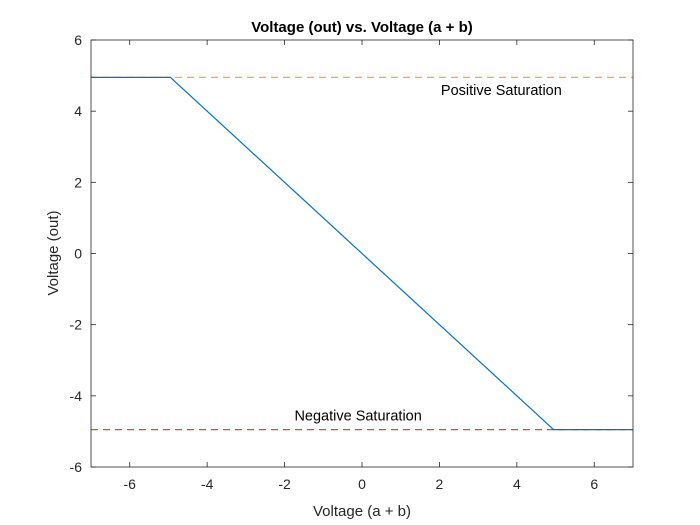  What do you see at coordinates (53, 252) in the screenshot?
I see `y-axis-label: Voltage (out)` at bounding box center [53, 252].